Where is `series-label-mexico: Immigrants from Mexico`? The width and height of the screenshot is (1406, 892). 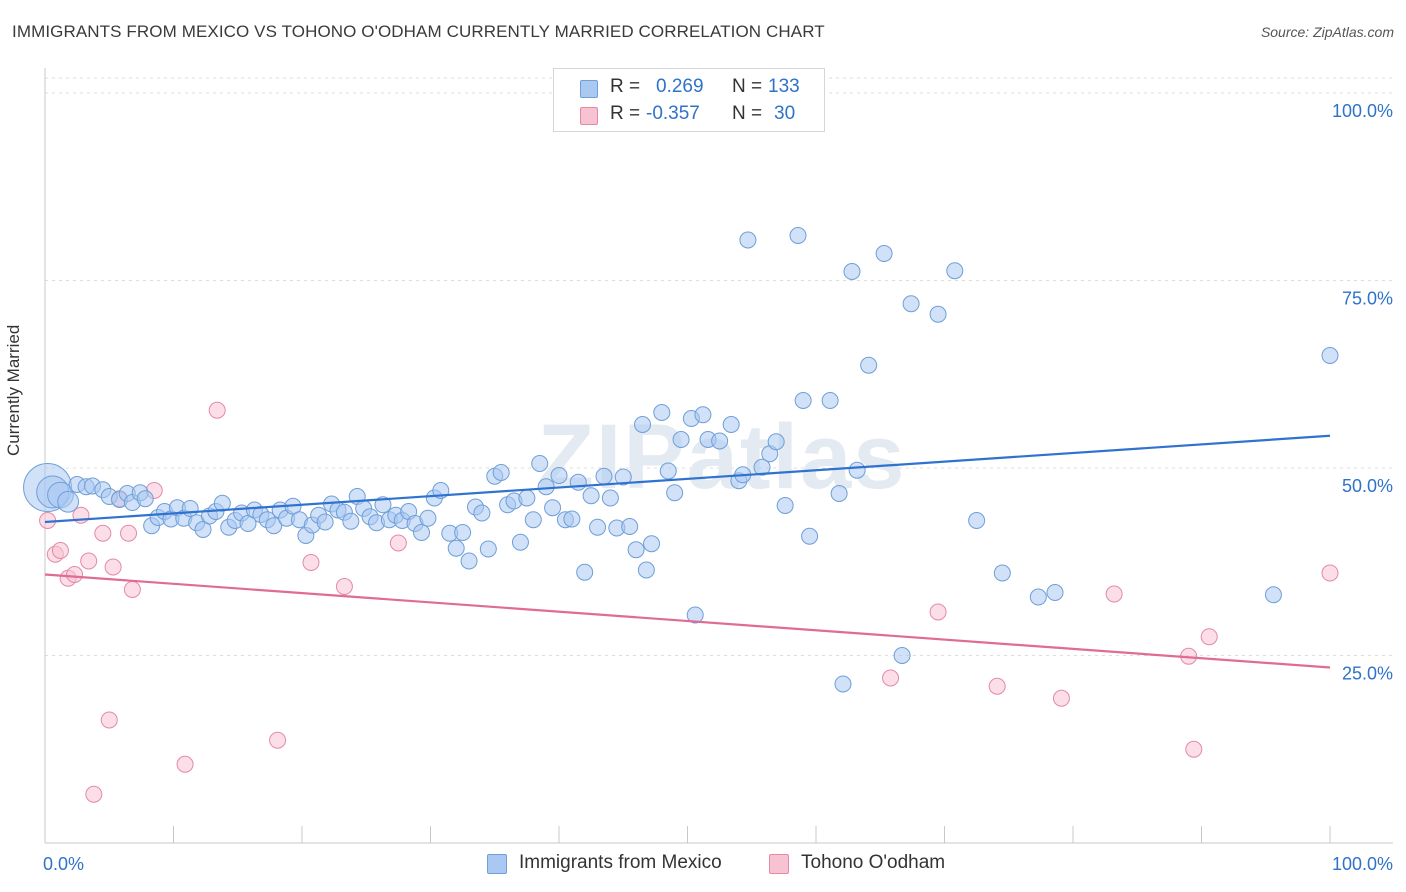
series-label-mexico: Immigrants from Mexico is located at coordinates (620, 862).